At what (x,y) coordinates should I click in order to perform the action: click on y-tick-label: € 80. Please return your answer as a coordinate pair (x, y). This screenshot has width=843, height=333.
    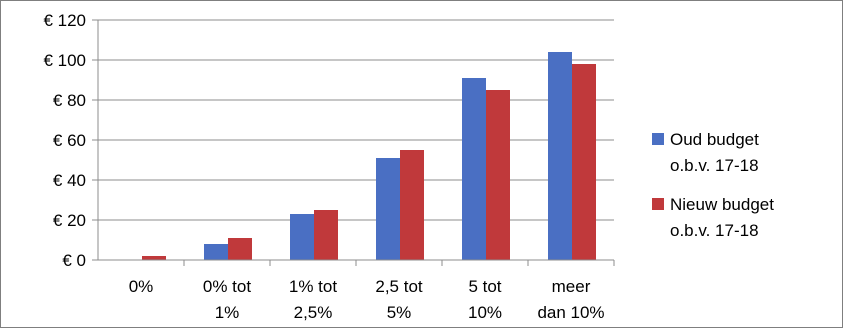
    Looking at the image, I should click on (69, 100).